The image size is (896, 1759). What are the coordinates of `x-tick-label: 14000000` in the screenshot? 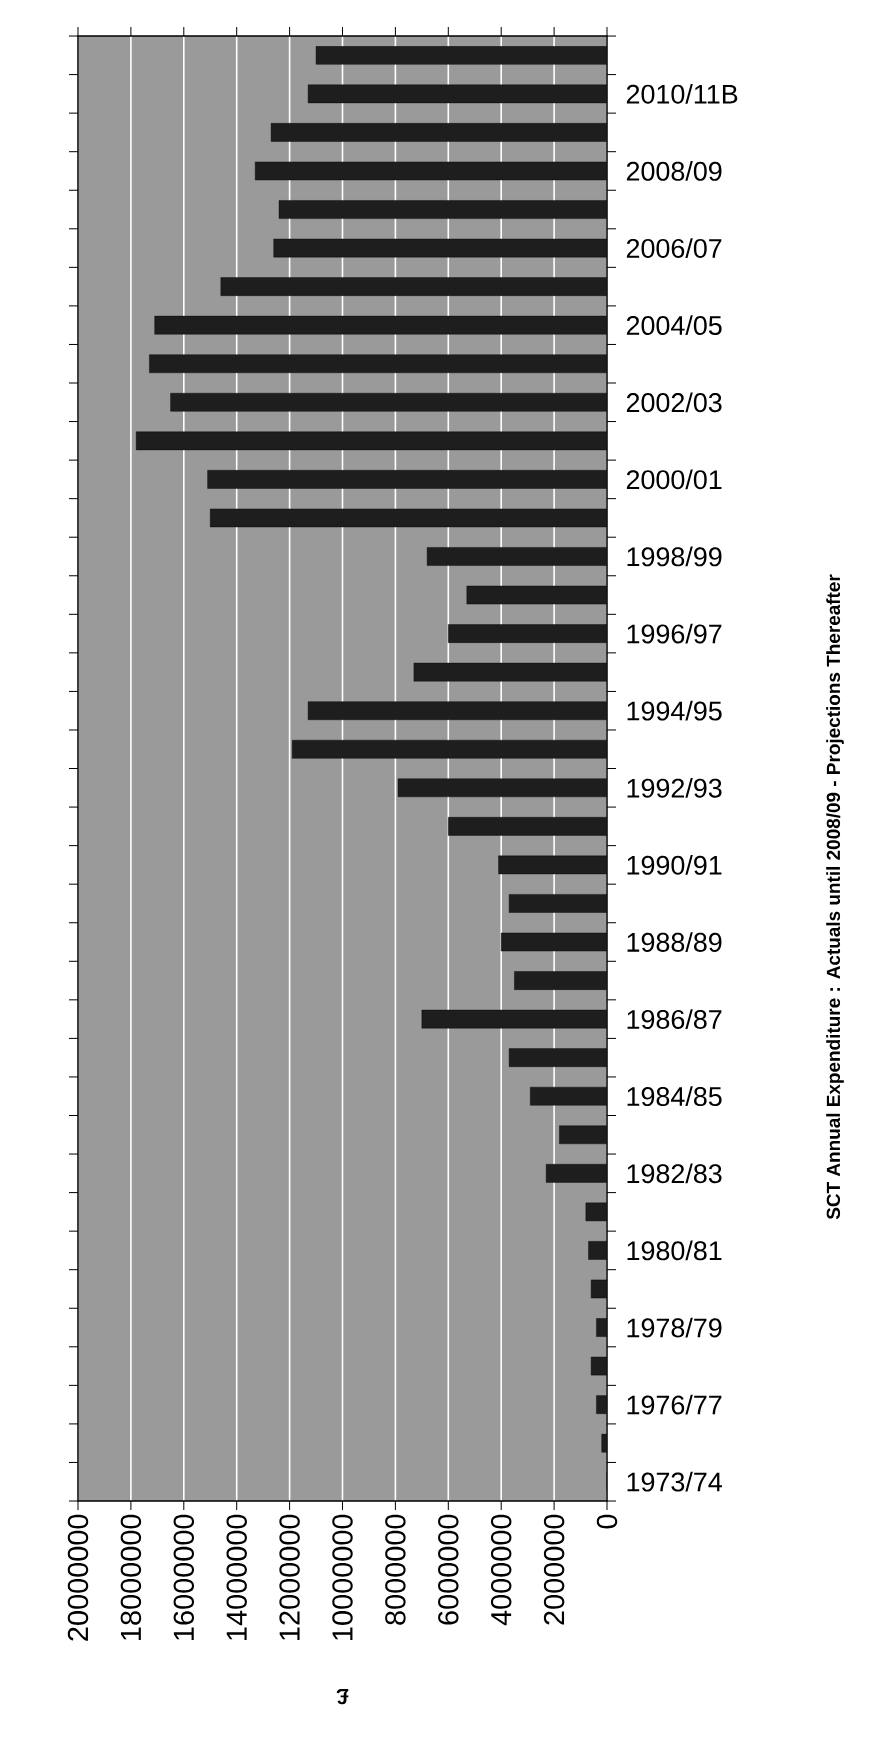 It's located at (236, 1577).